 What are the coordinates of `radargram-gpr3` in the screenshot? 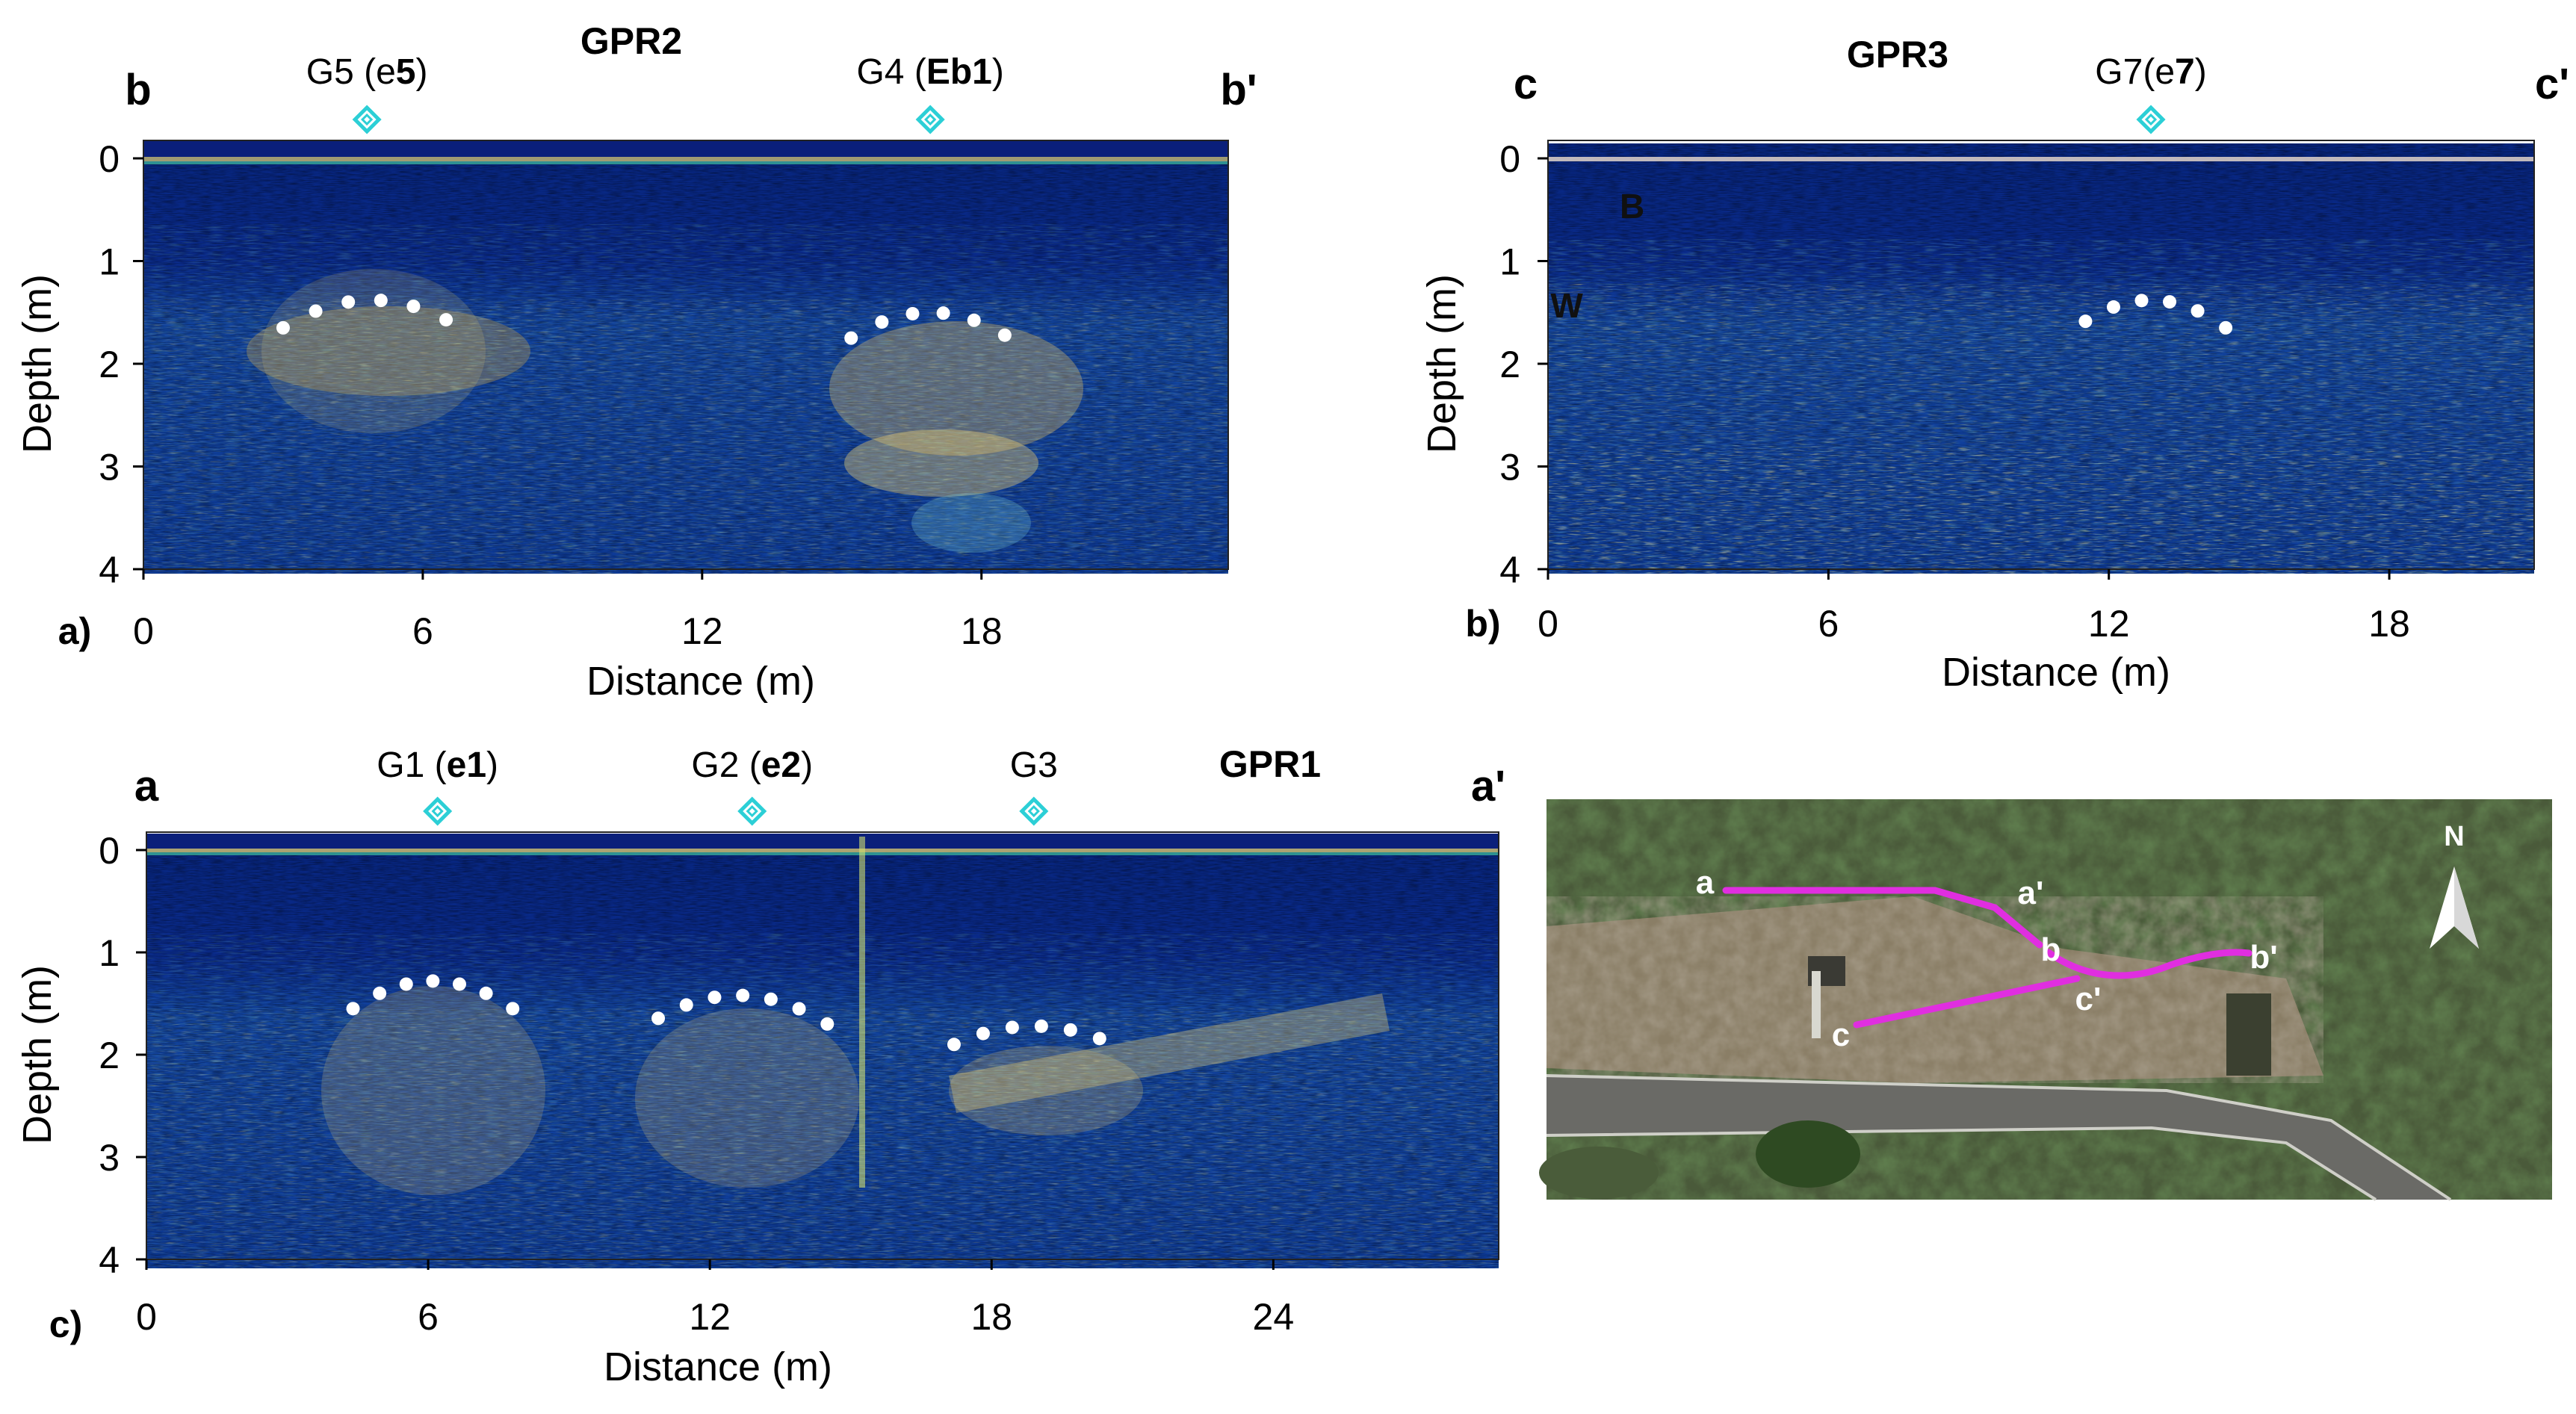 It's located at (2041, 358).